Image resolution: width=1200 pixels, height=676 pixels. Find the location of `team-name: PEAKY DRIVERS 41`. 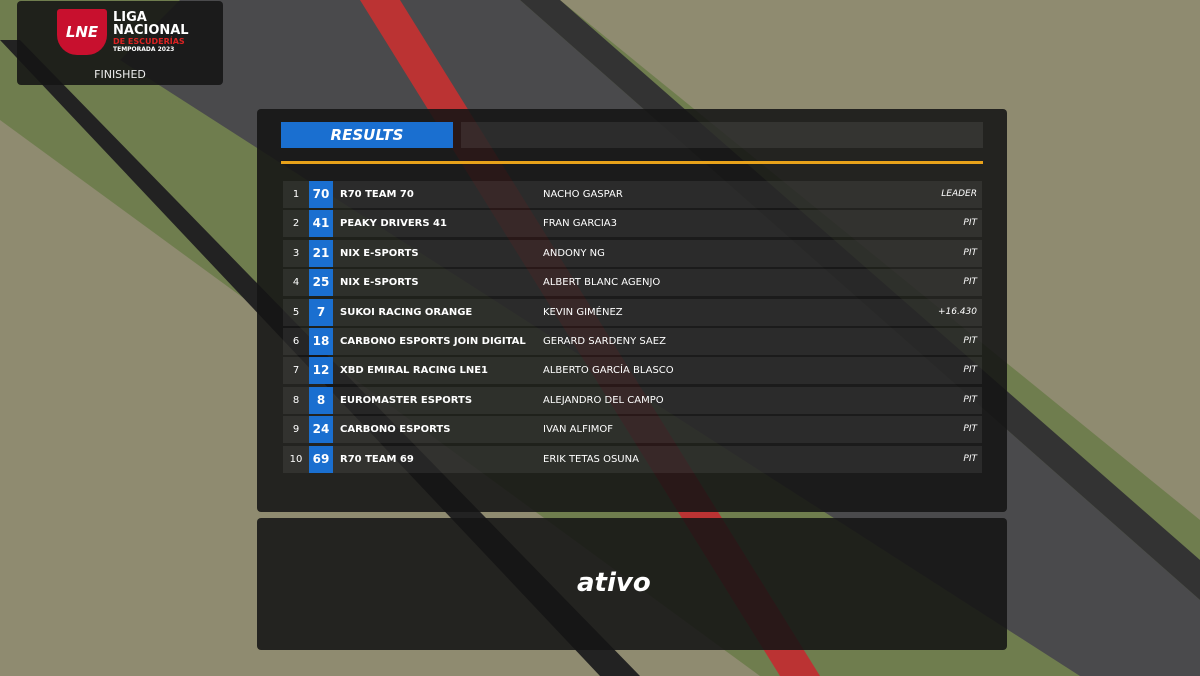

team-name: PEAKY DRIVERS 41 is located at coordinates (393, 224).